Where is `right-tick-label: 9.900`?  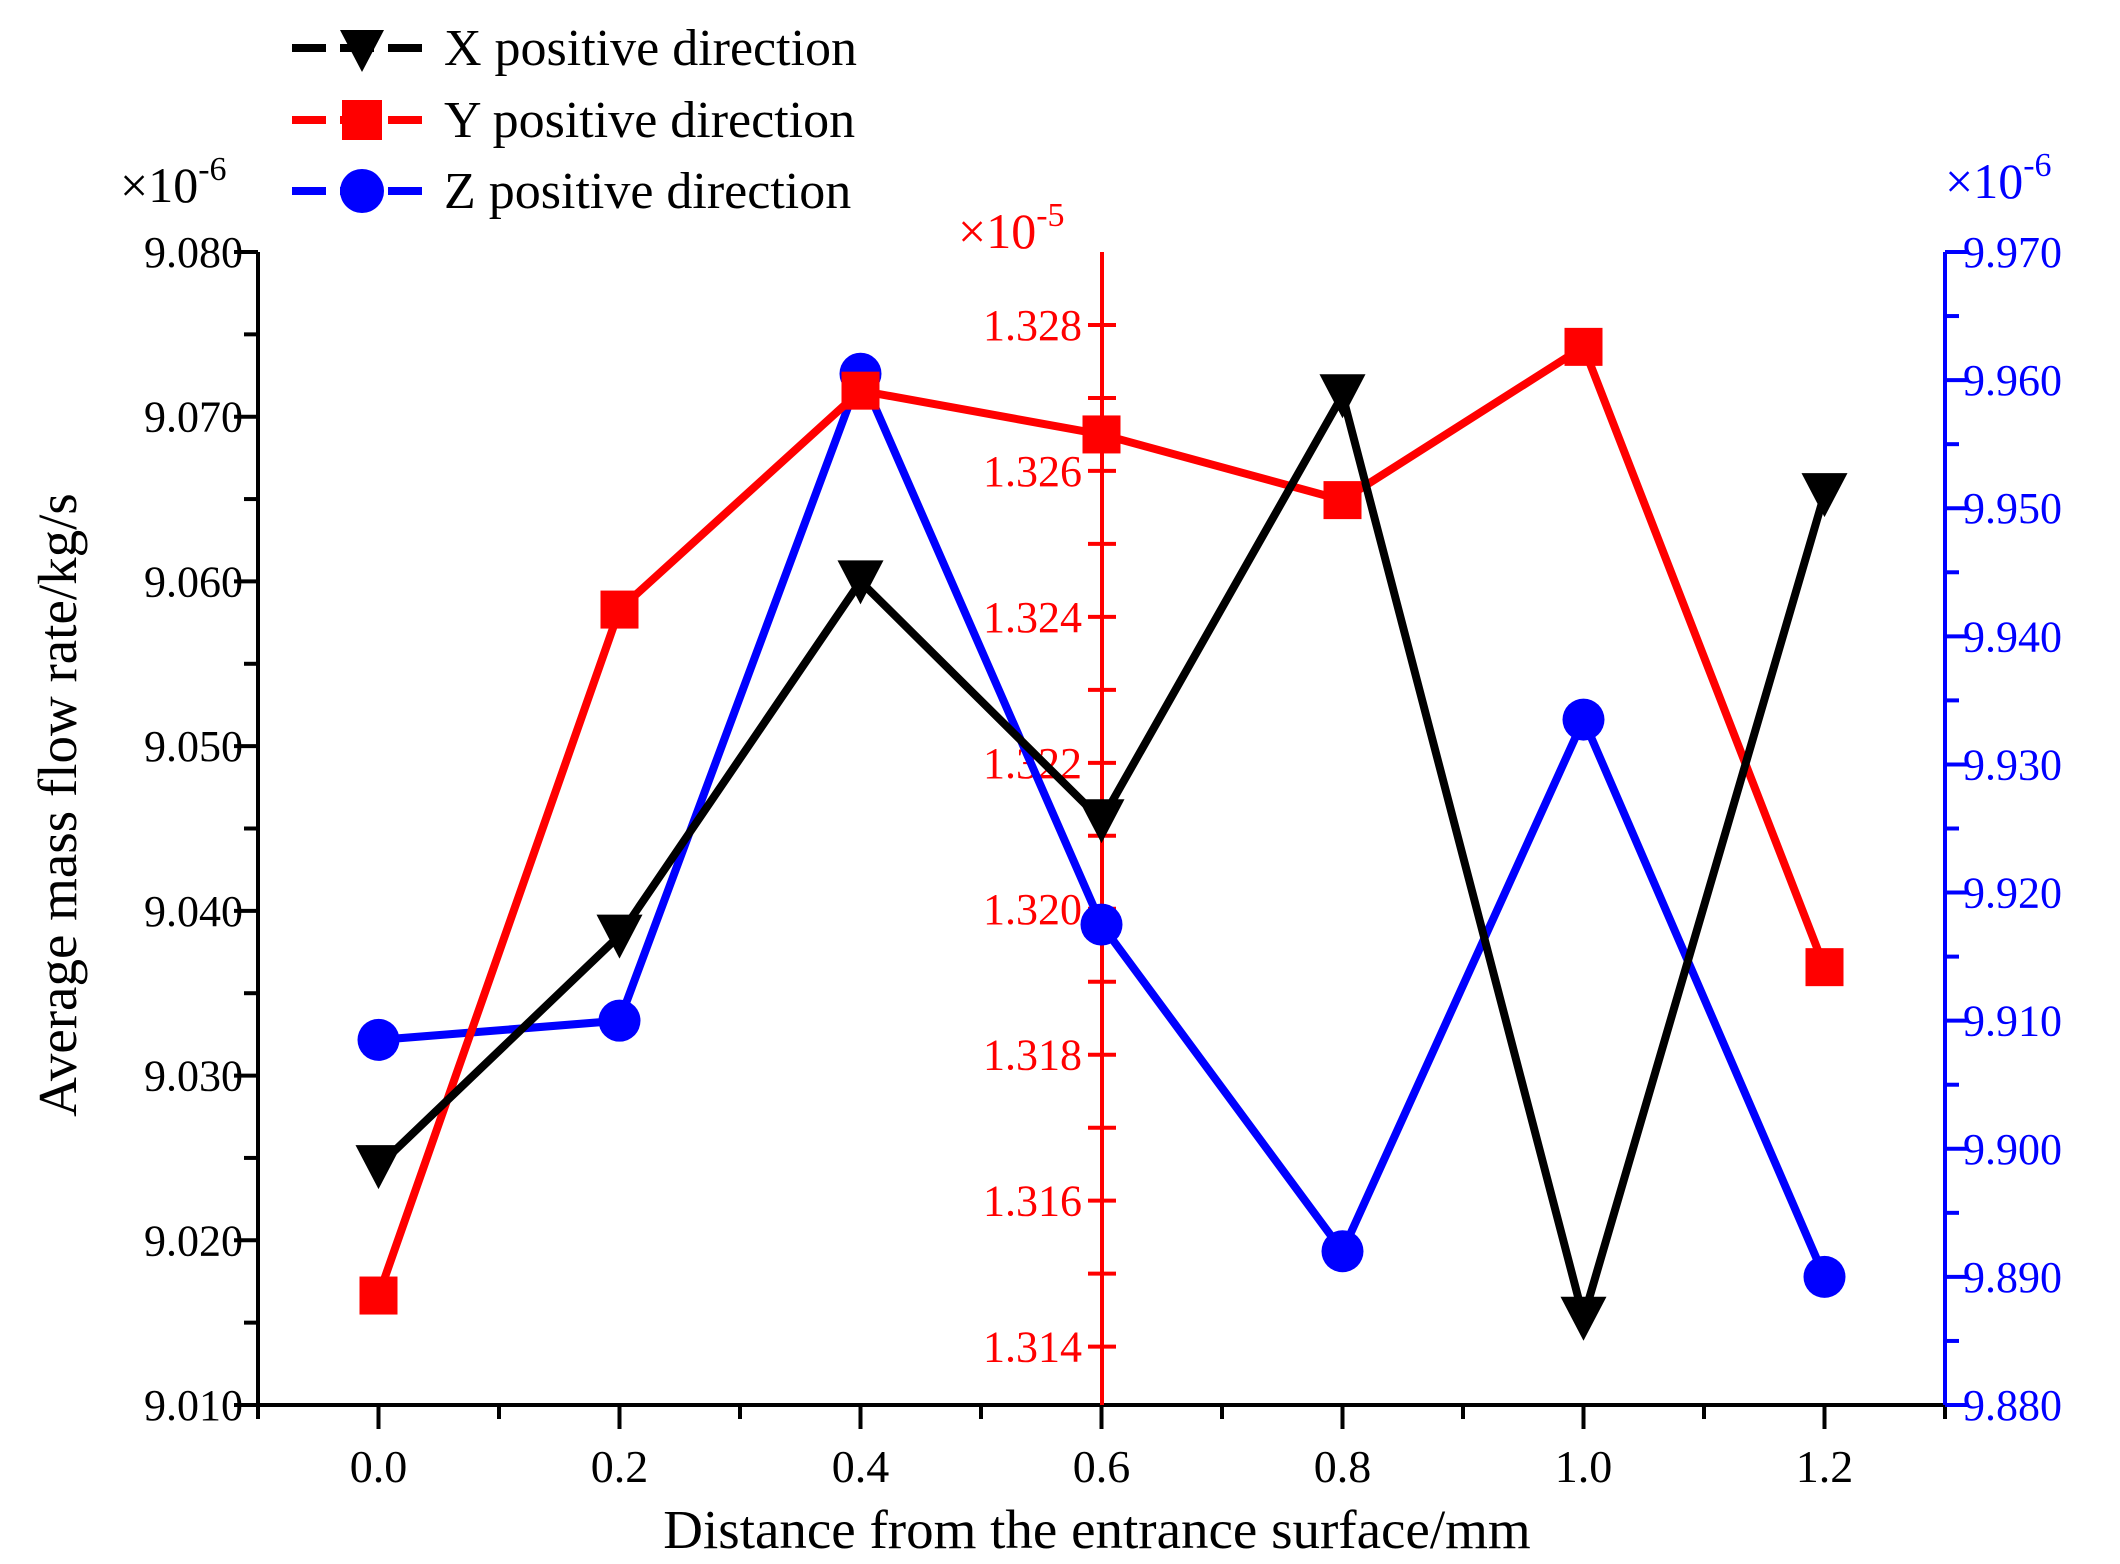
right-tick-label: 9.900 is located at coordinates (2012, 1149).